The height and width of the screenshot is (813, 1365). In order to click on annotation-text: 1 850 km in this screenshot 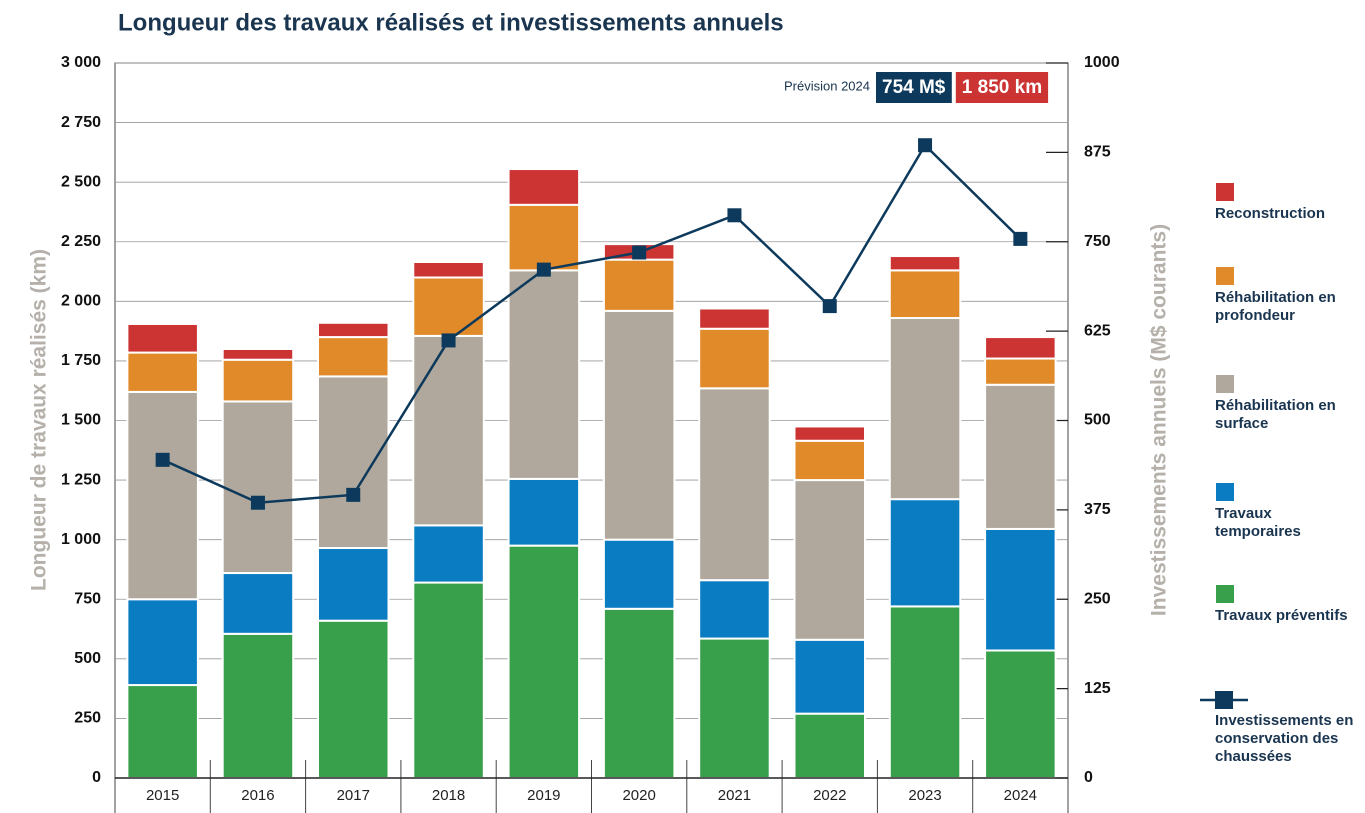, I will do `click(1002, 87)`.